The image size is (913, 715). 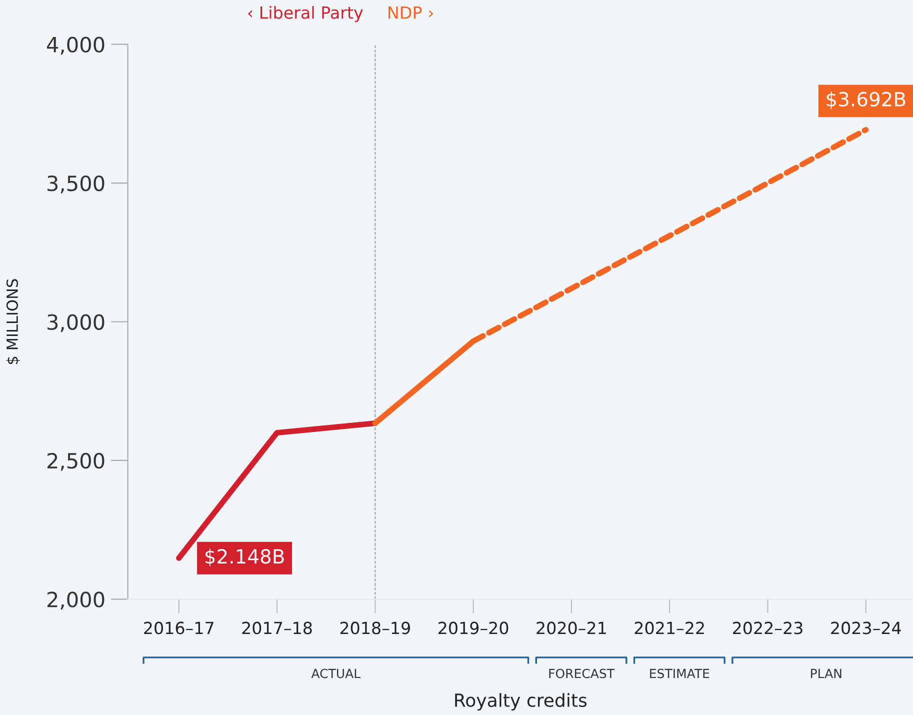 I want to click on x-tick-label: 2019–20, so click(x=473, y=628).